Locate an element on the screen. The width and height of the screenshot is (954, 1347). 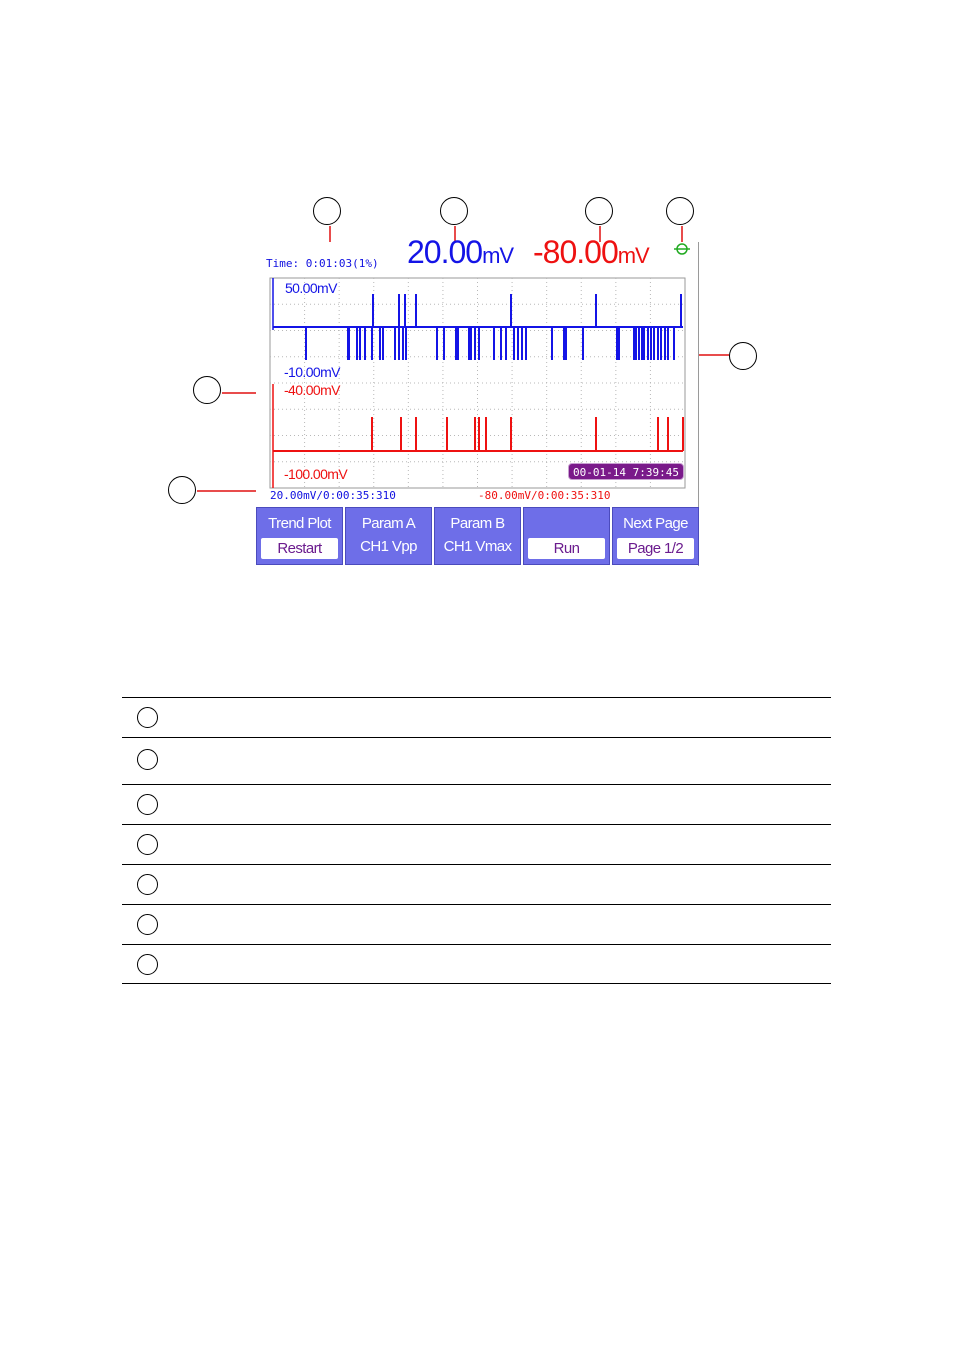
run-option: Run is located at coordinates (566, 548).